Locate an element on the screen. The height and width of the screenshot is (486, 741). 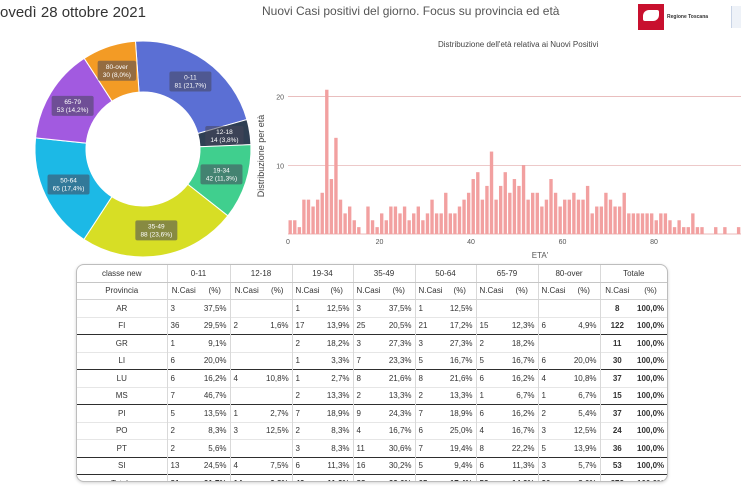
total-ncasi-cell: 37 is located at coordinates (617, 413).